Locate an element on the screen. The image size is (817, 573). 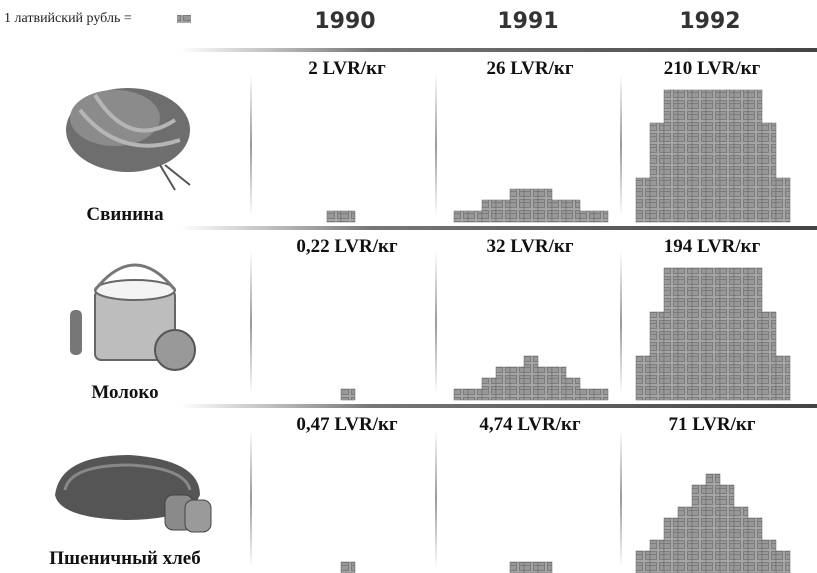
price-label: 0,47 LVR/кг is located at coordinates (347, 424).